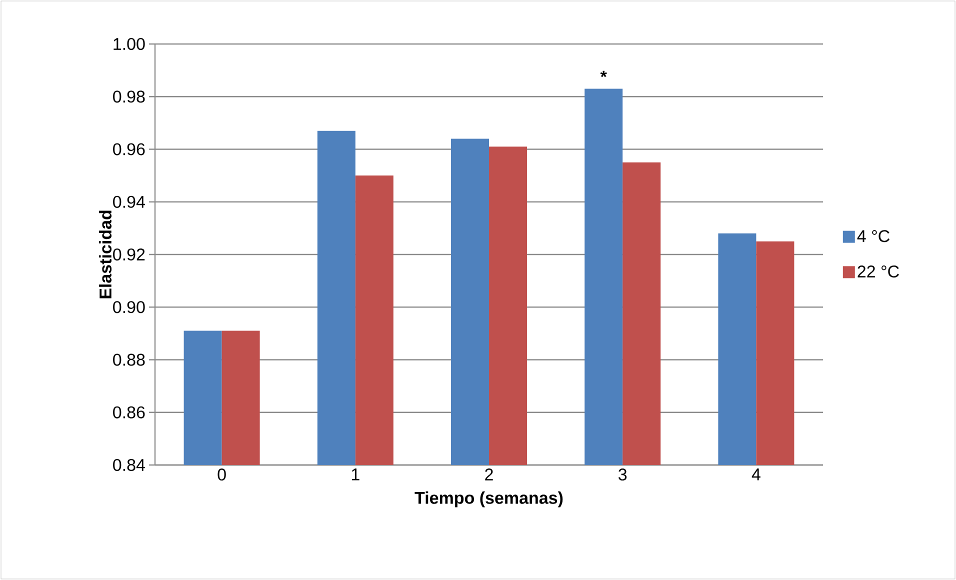  What do you see at coordinates (105, 254) in the screenshot?
I see `y-axis-title: Elasticidad` at bounding box center [105, 254].